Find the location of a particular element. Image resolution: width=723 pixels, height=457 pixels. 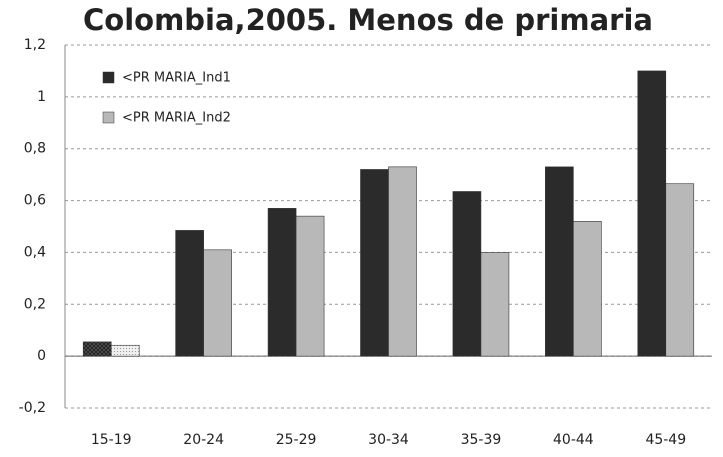

x-tick-label: 20-24 is located at coordinates (203, 440).